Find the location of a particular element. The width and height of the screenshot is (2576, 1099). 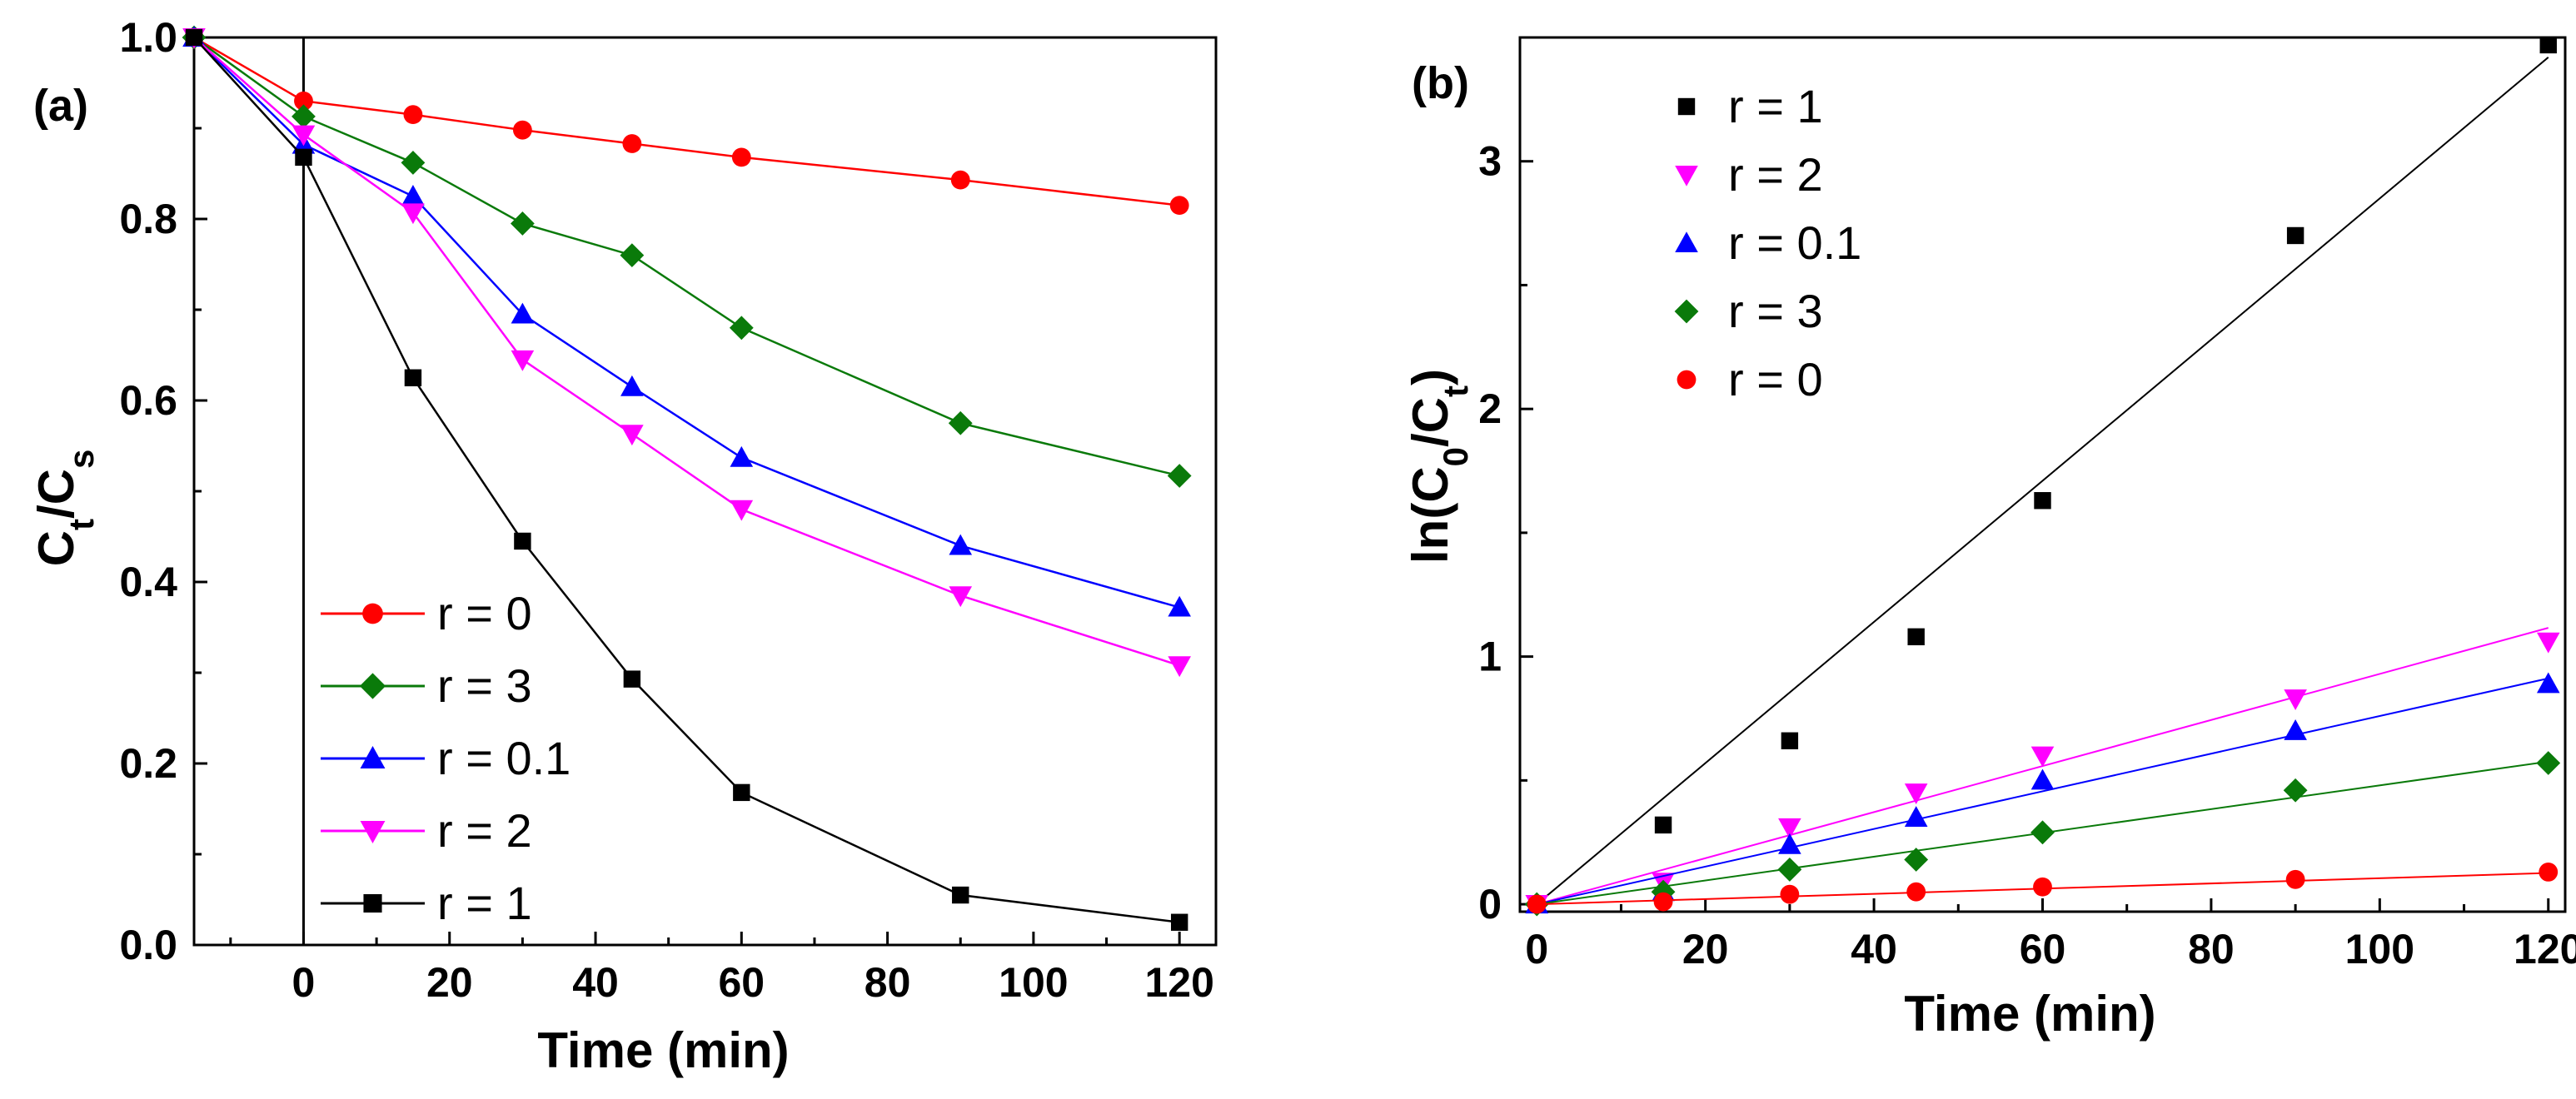

y-tick-label: 0.4 is located at coordinates (148, 582).